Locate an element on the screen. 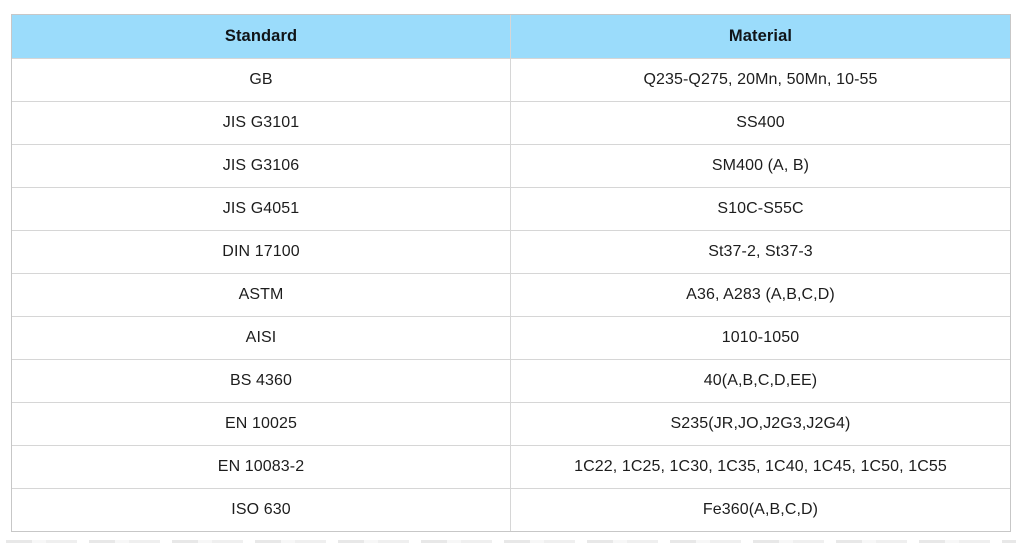 The width and height of the screenshot is (1022, 545). standard-cell: GB is located at coordinates (261, 80).